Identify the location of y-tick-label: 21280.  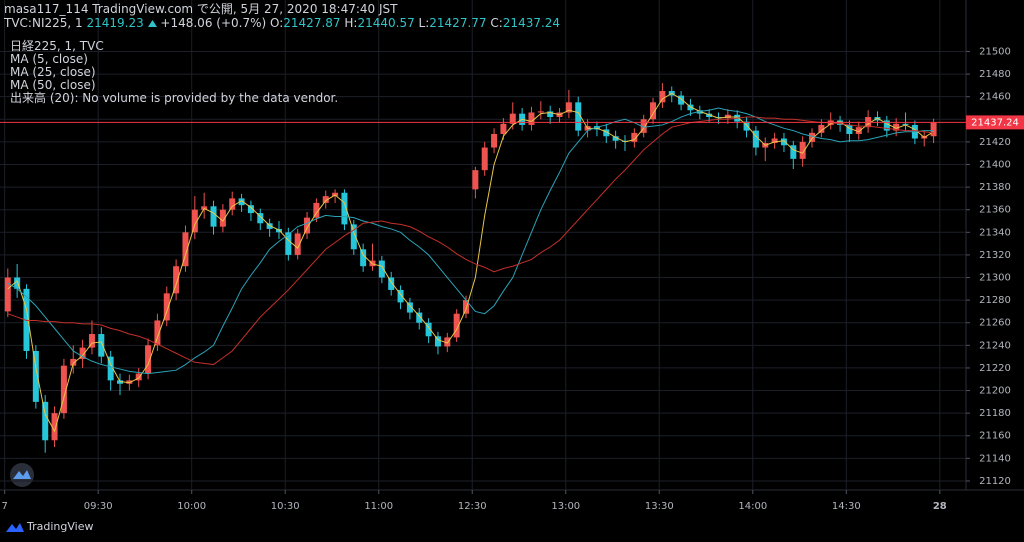
(995, 300).